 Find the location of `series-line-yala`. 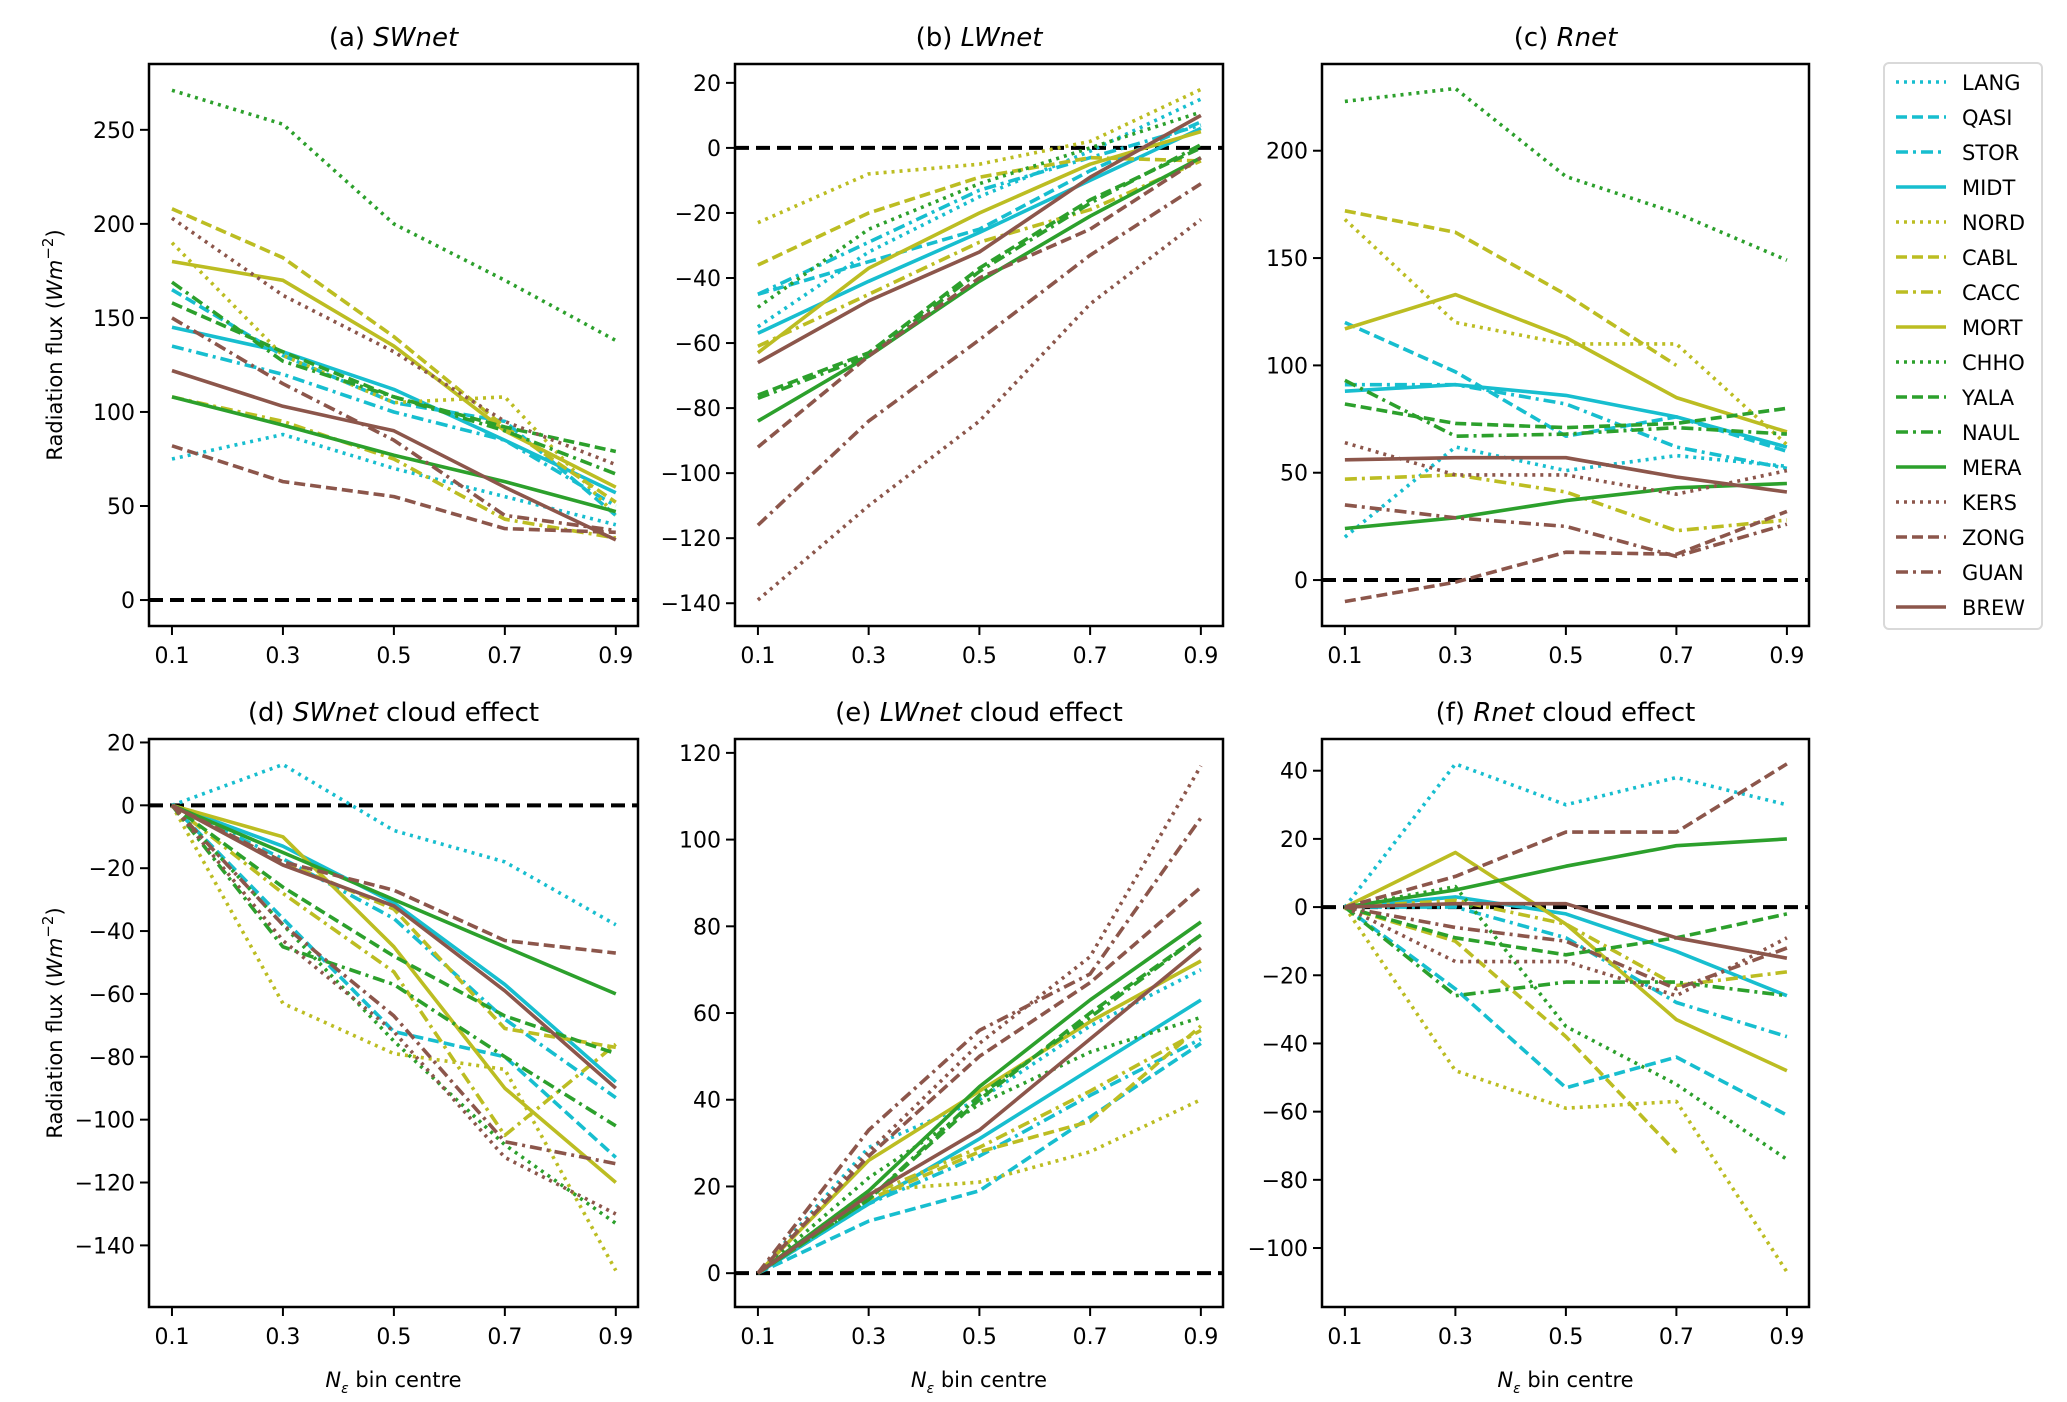

series-line-yala is located at coordinates (979, 271).